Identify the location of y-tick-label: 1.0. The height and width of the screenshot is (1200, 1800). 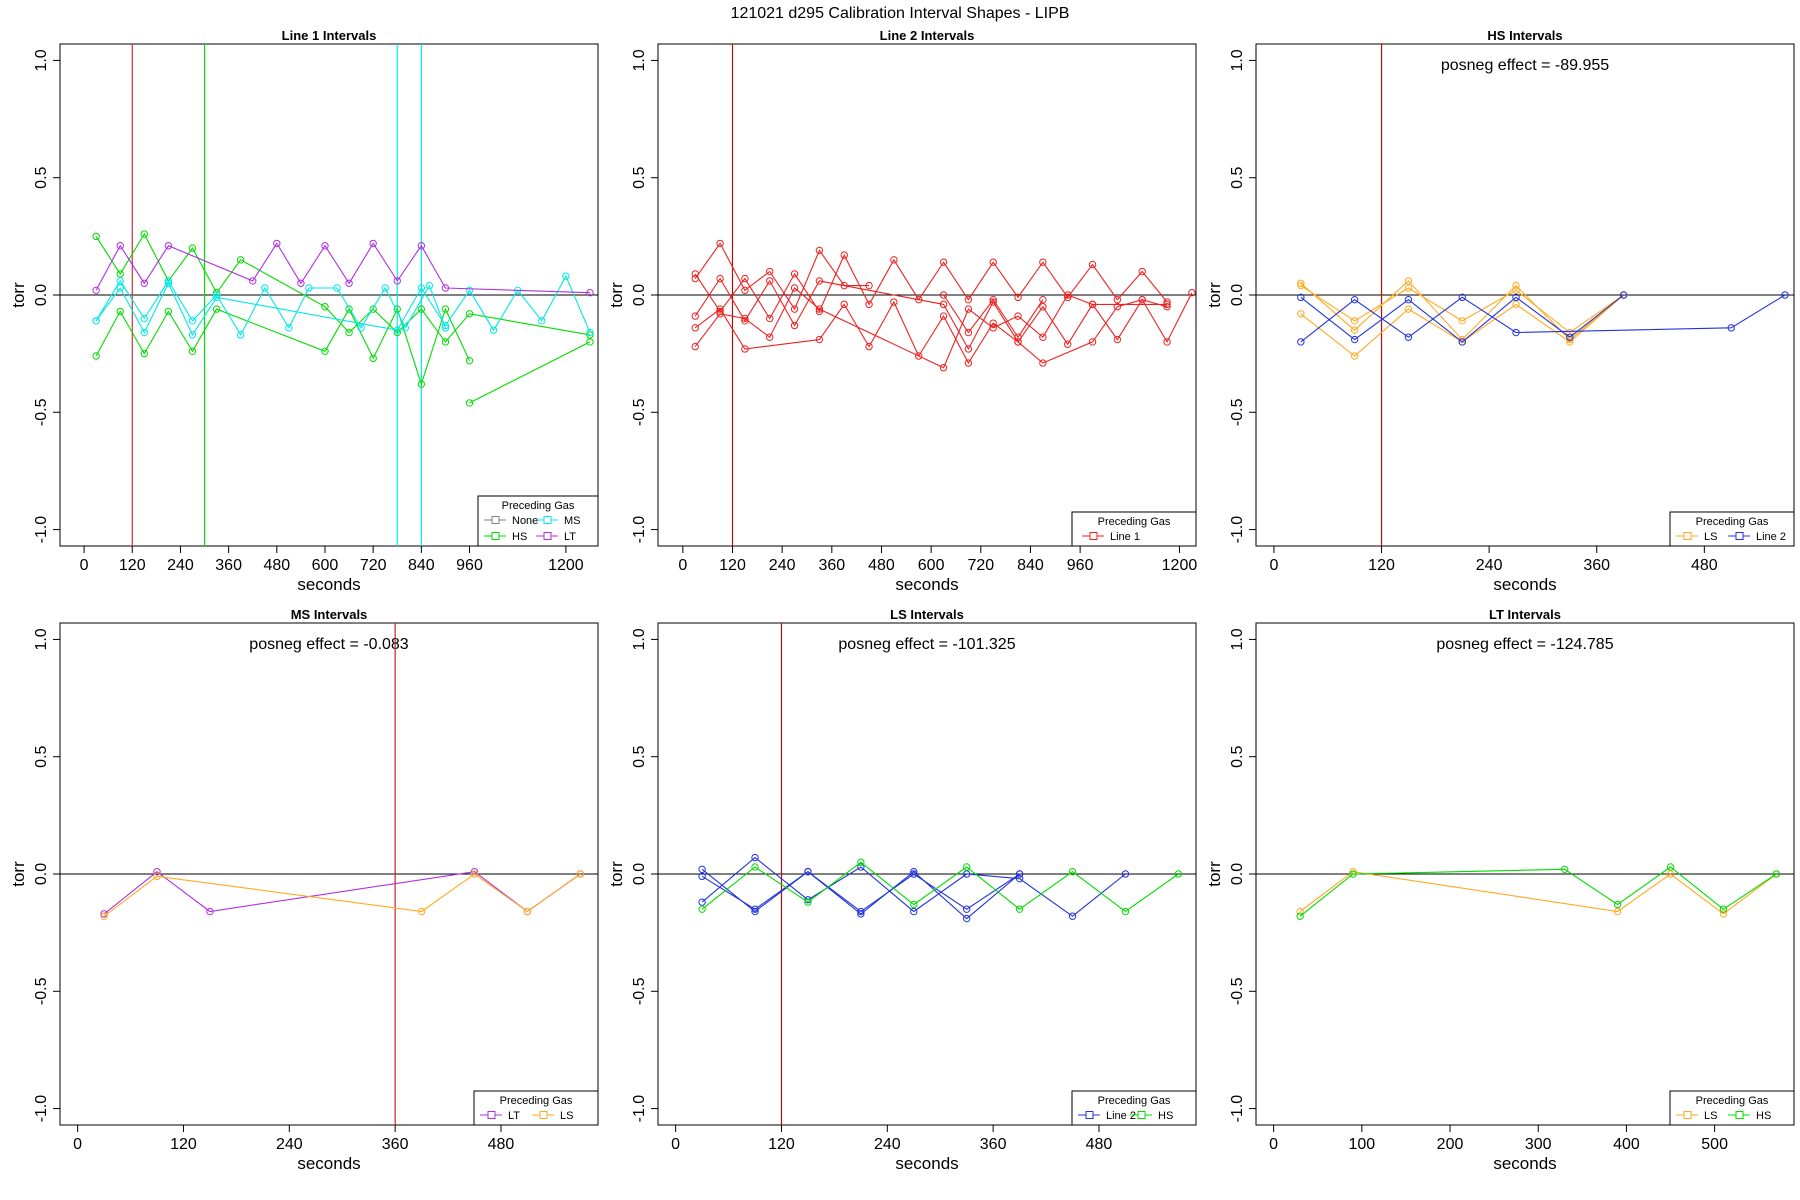
(639, 60).